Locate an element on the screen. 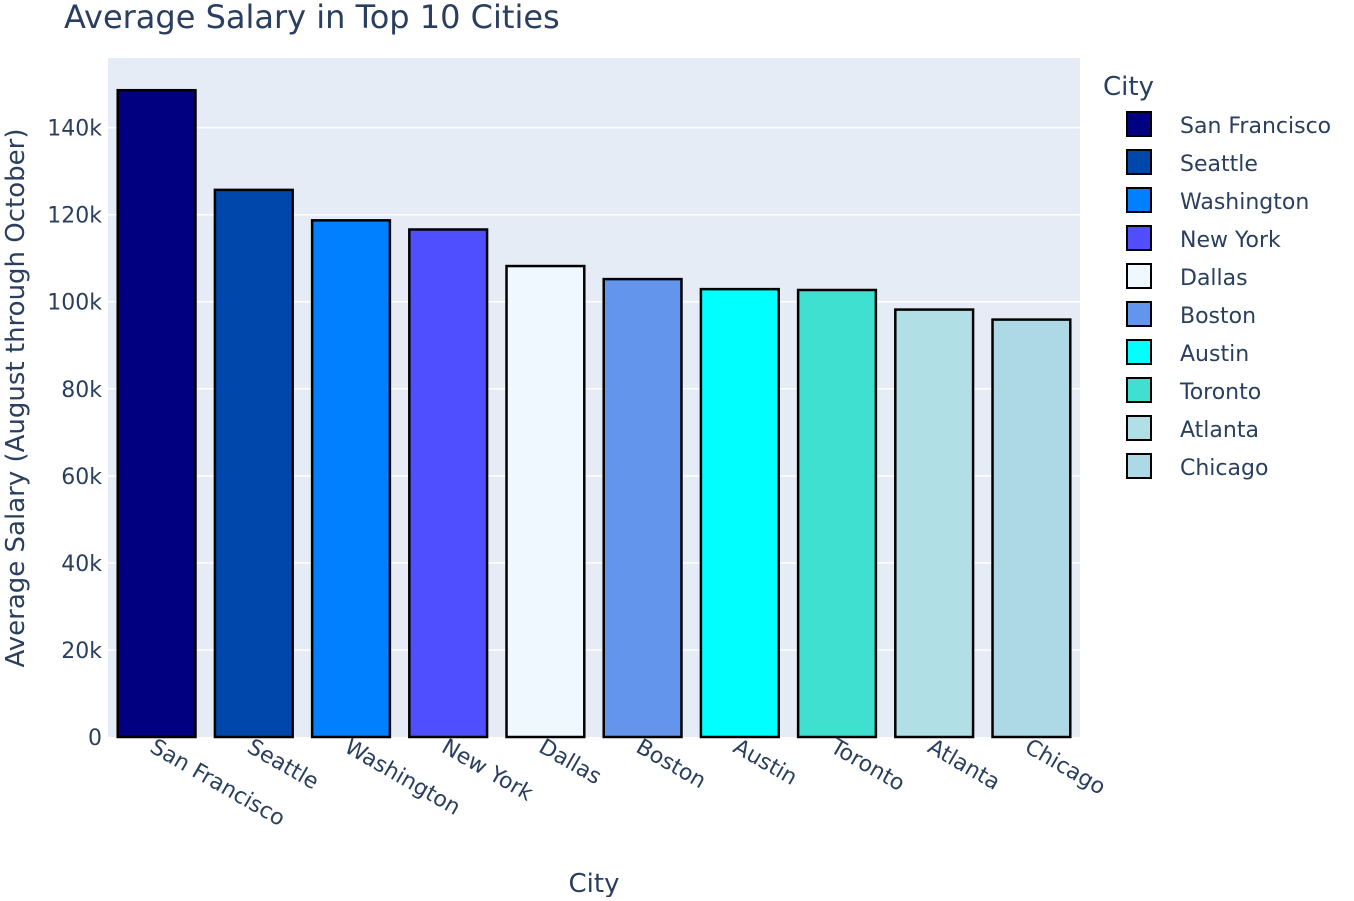 The image size is (1354, 901). y-tick-label: 120k is located at coordinates (74, 216).